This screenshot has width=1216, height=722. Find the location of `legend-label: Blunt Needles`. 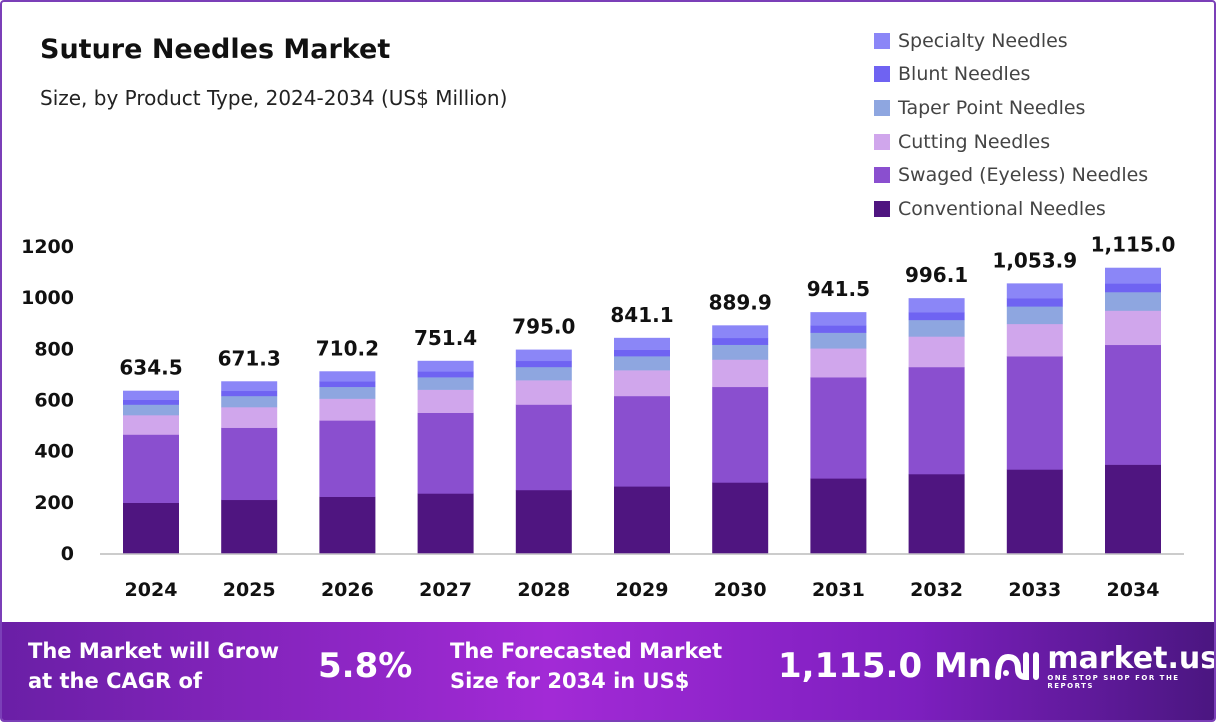

legend-label: Blunt Needles is located at coordinates (964, 74).